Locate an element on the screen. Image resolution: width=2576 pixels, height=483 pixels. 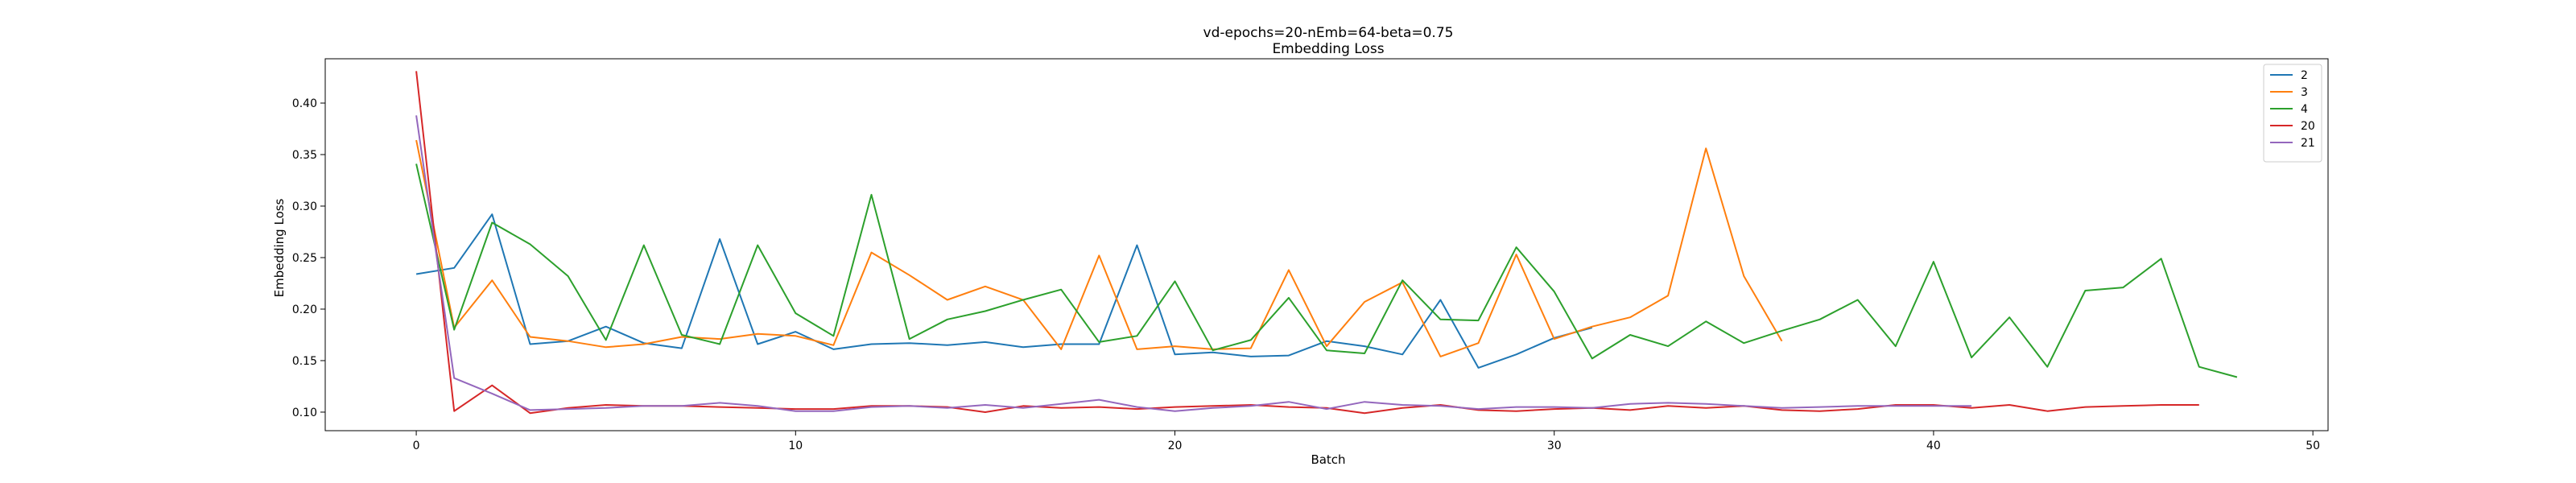
x-axis-ticks: 0 10 20 30 40 50 is located at coordinates (1366, 442).